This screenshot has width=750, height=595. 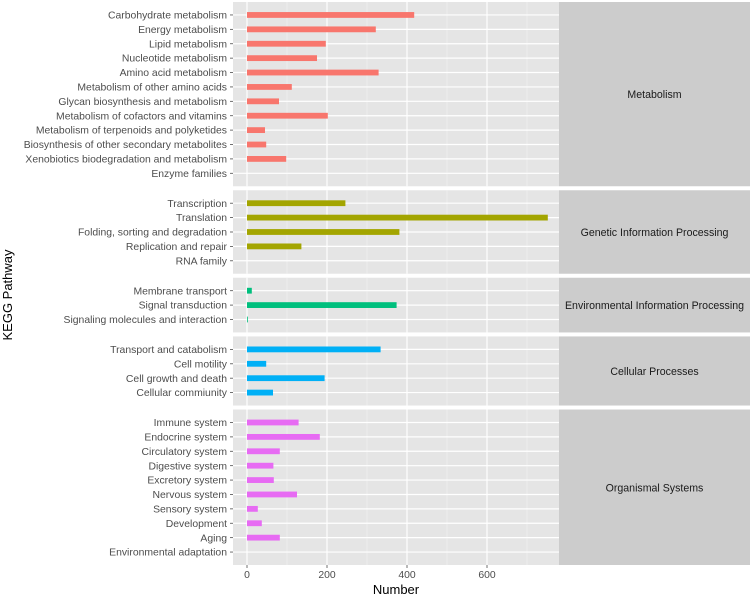 I want to click on category-label: Circulatory system, so click(x=184, y=452).